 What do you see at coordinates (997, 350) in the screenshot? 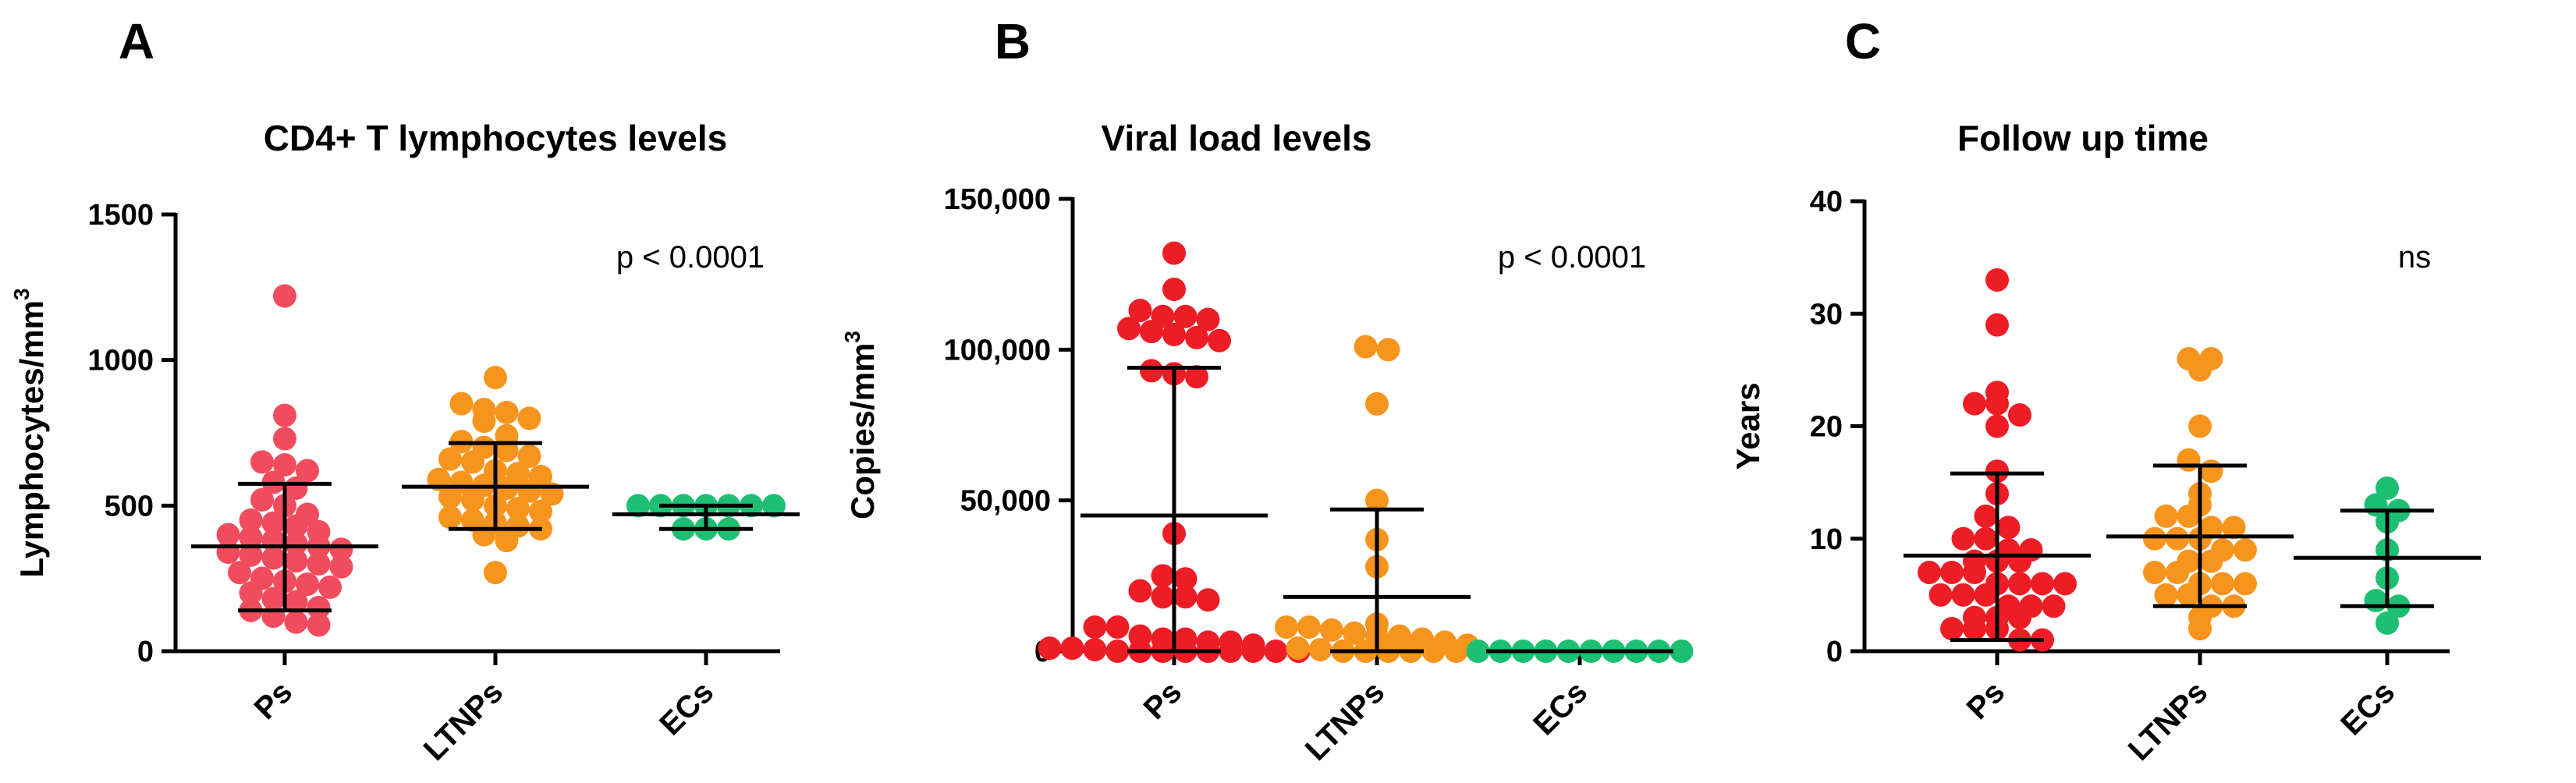
I see `y-tick-label: 100,000` at bounding box center [997, 350].